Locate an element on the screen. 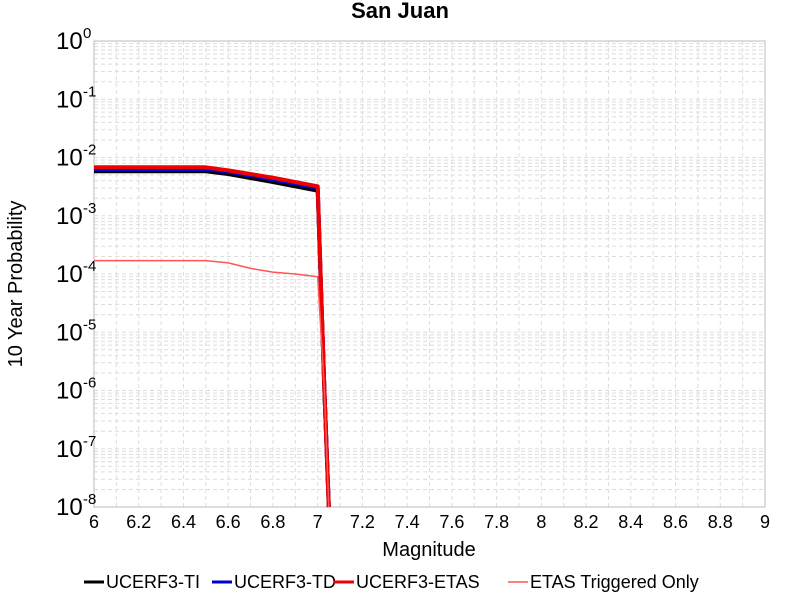  x-axis-title: Magnitude is located at coordinates (428, 550).